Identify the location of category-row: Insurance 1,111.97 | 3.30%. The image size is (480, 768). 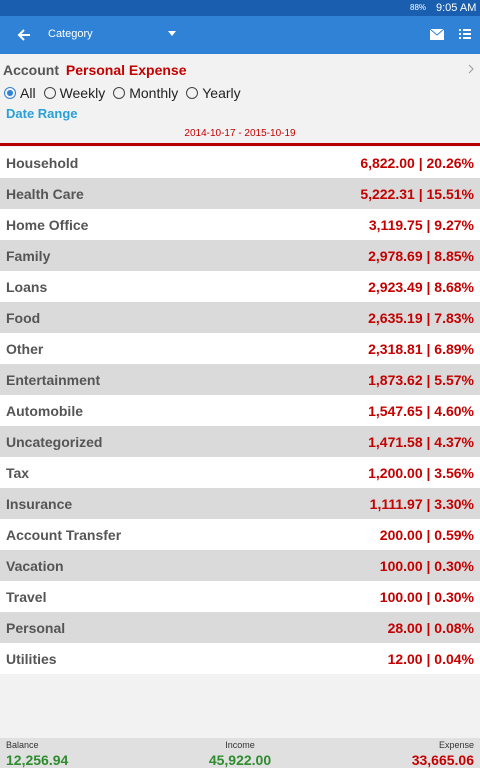
(240, 503).